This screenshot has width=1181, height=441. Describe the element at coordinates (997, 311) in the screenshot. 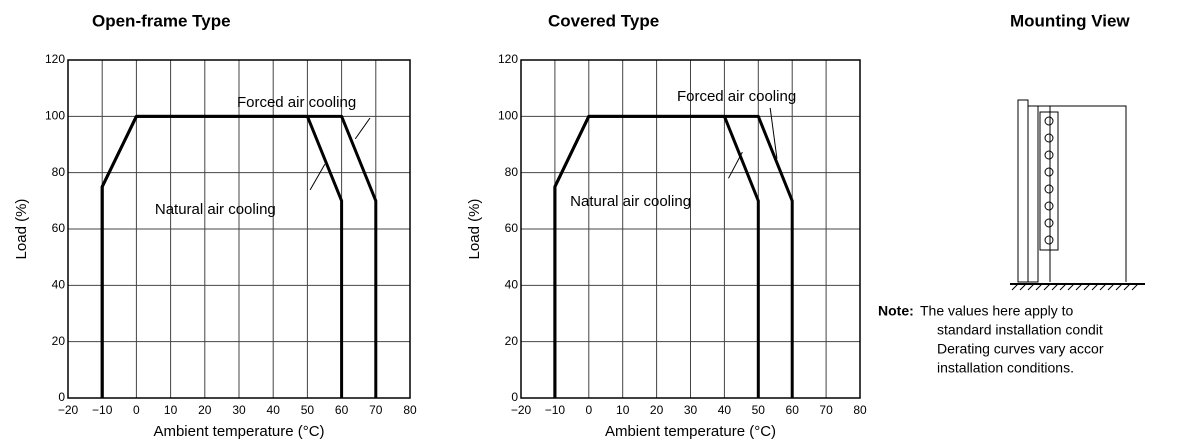

I see `note-line: The values here apply to` at that location.